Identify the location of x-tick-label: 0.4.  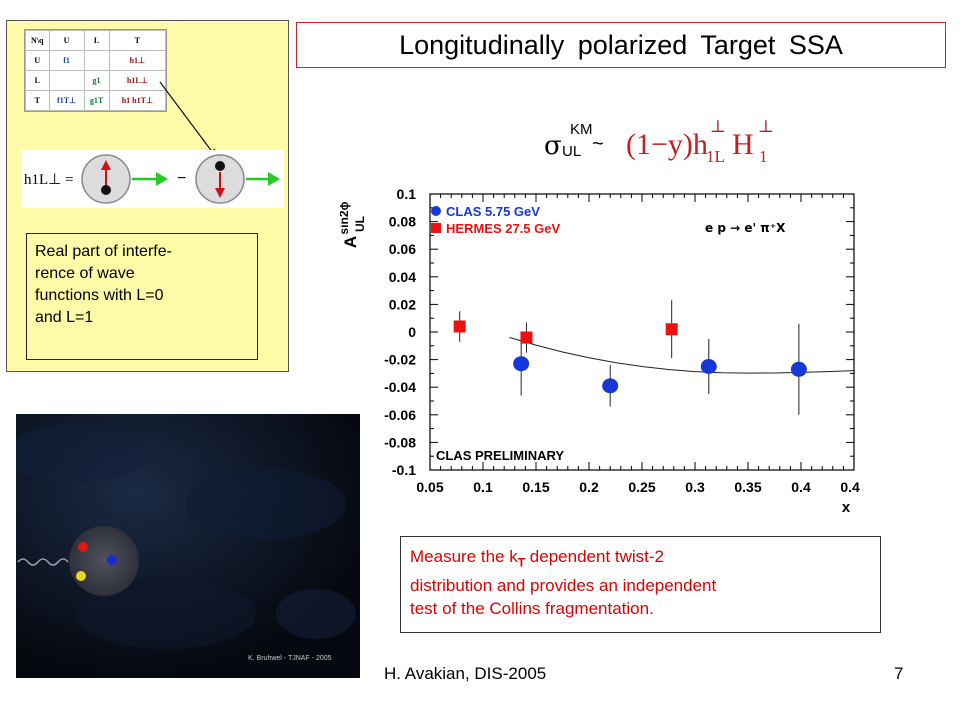
(801, 487).